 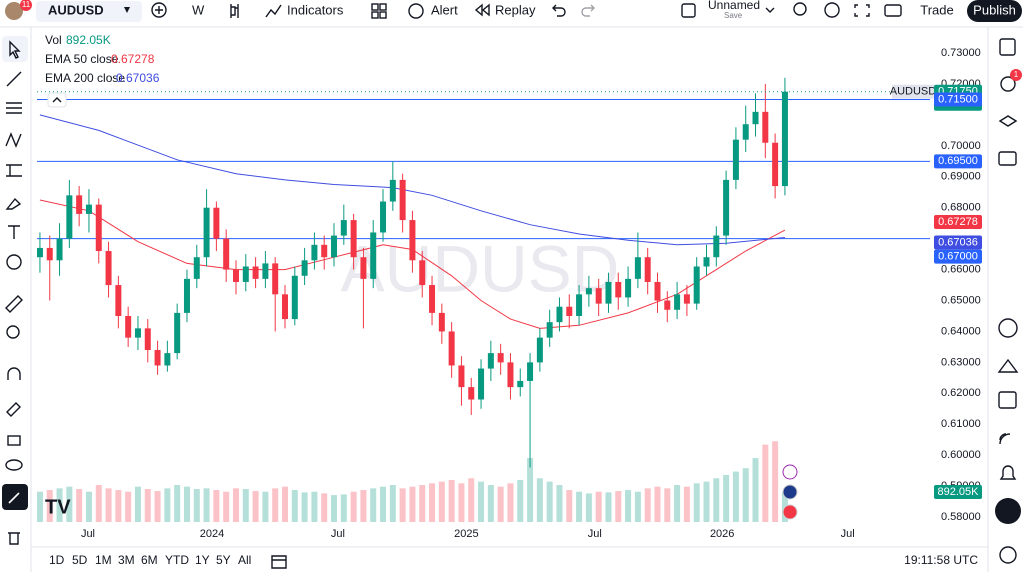 I want to click on emoji-tool, so click(x=14, y=262).